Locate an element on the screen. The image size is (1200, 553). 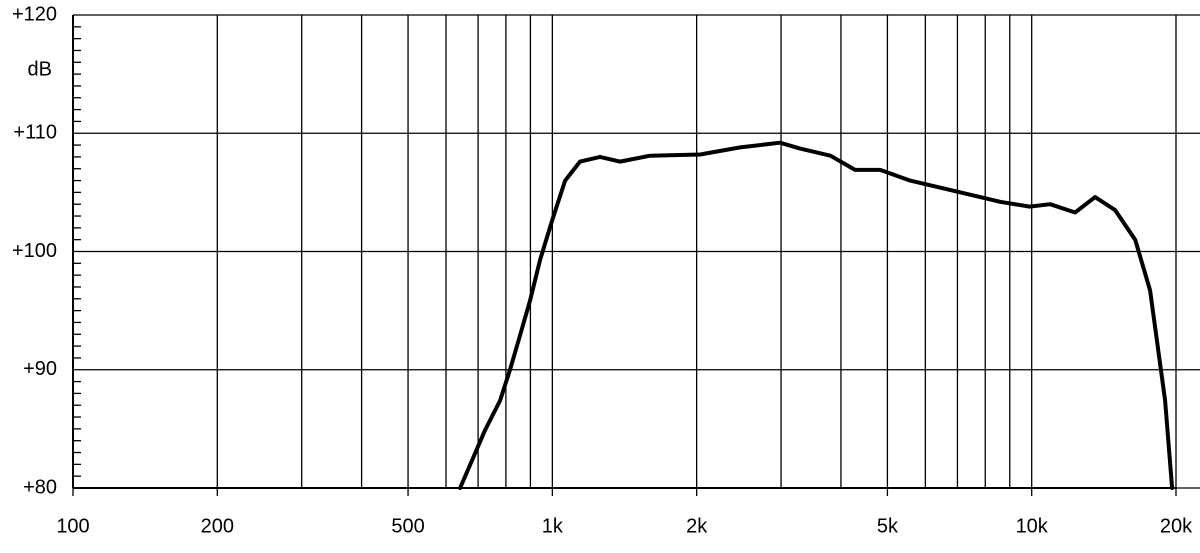
x-tick-label: 5k is located at coordinates (888, 526).